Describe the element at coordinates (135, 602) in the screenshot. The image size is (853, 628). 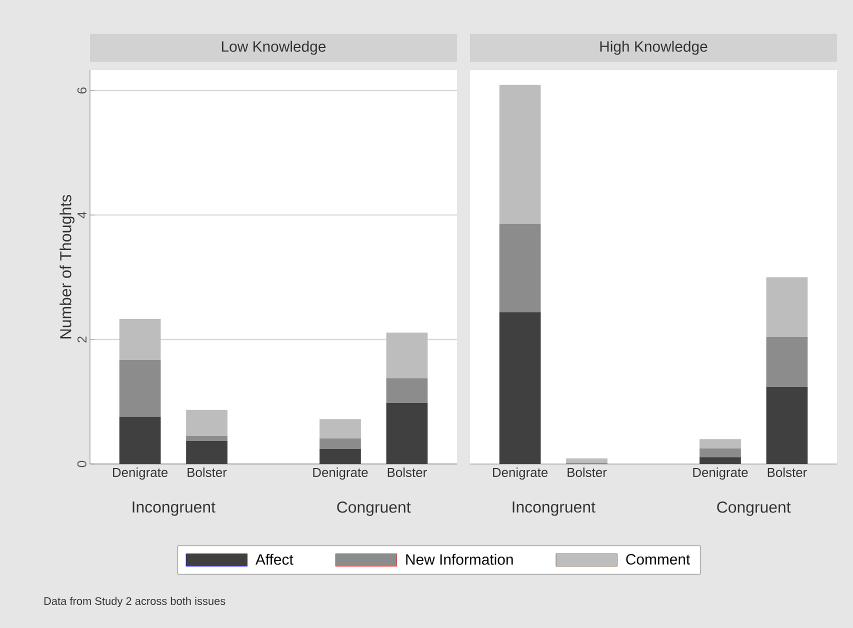
I see `text: Data from Study 2 across both issues` at that location.